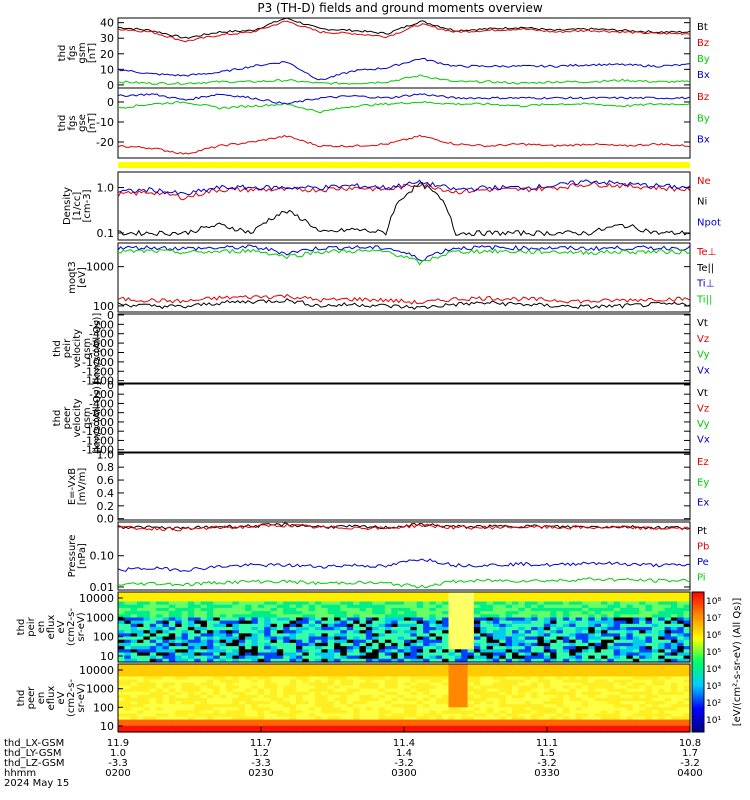  I want to click on ylabel-line: eflux, so click(51, 627).